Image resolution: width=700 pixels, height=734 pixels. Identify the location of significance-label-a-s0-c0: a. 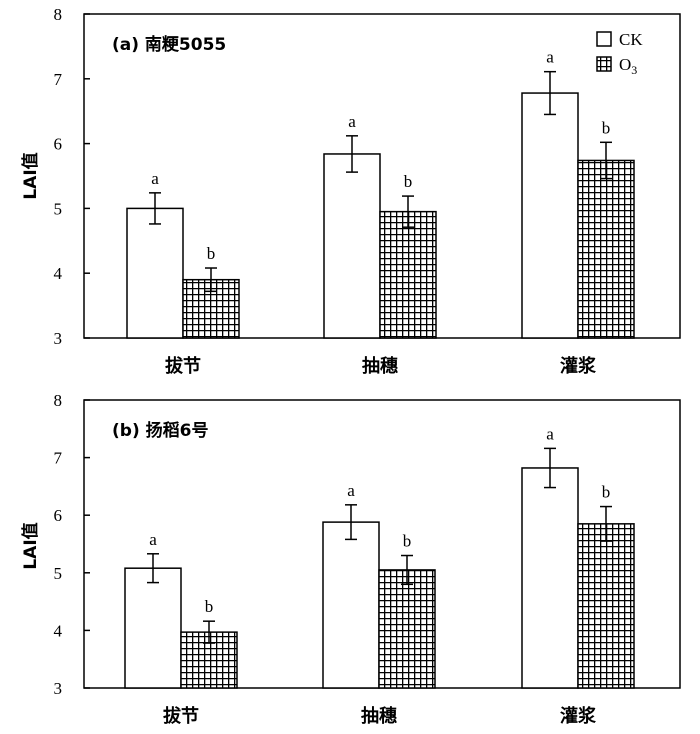
(155, 178).